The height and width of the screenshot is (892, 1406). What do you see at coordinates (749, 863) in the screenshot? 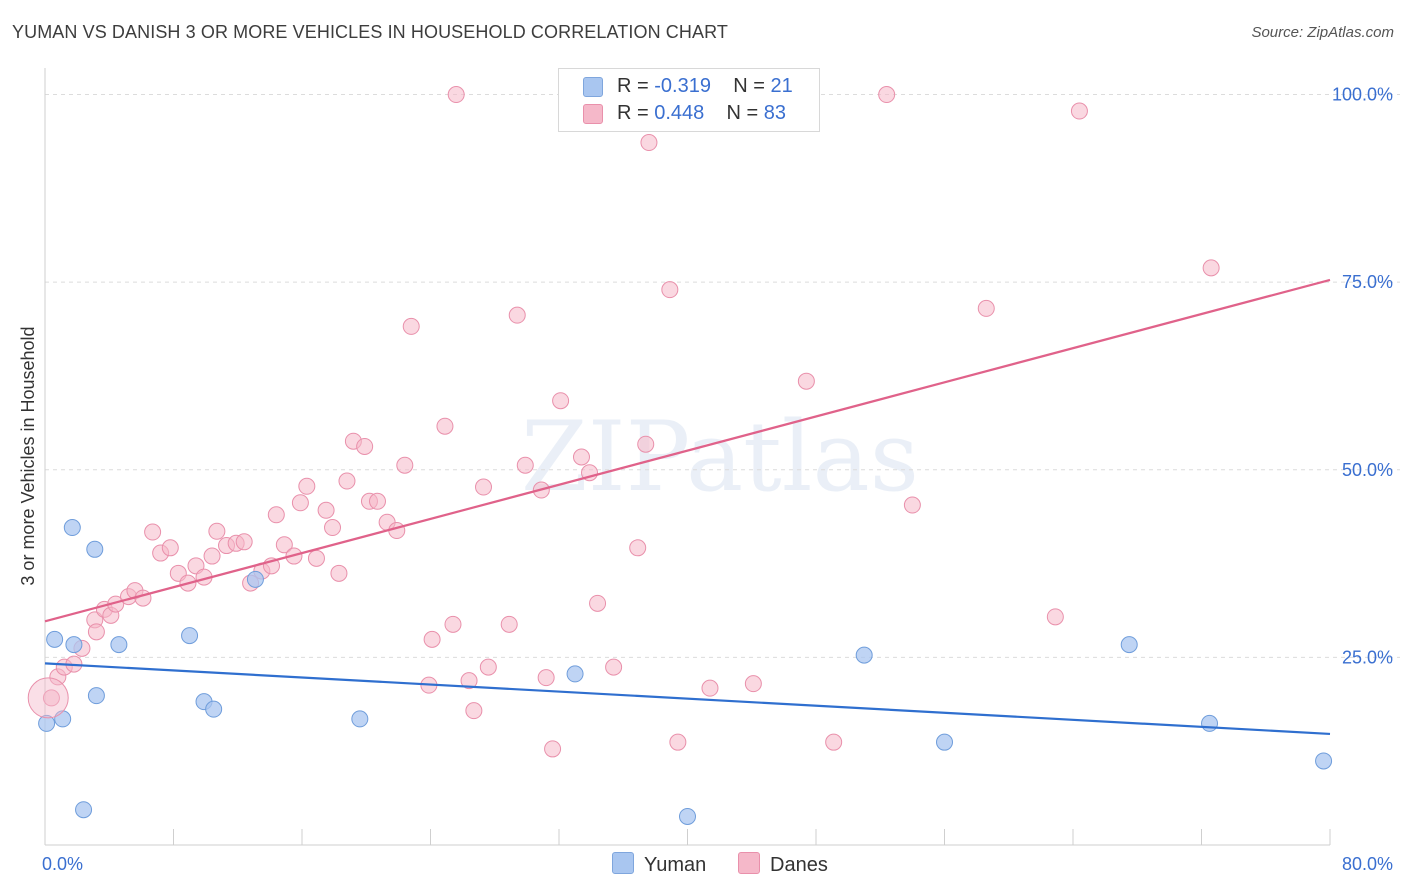
I see `bottom-legend-swatch-danes` at bounding box center [749, 863].